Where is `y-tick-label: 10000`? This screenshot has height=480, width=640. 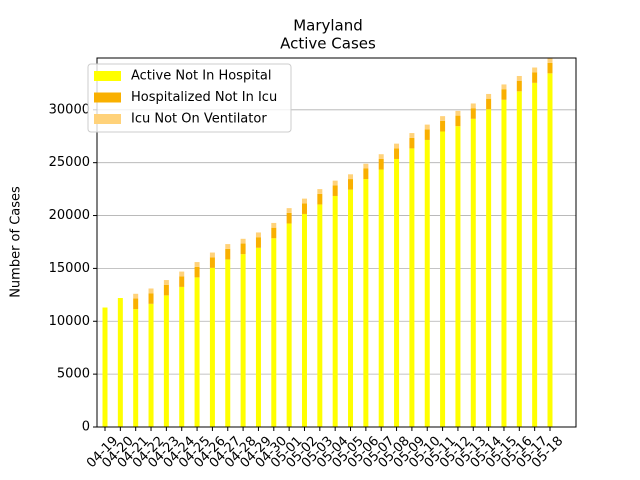 y-tick-label: 10000 is located at coordinates (69, 321).